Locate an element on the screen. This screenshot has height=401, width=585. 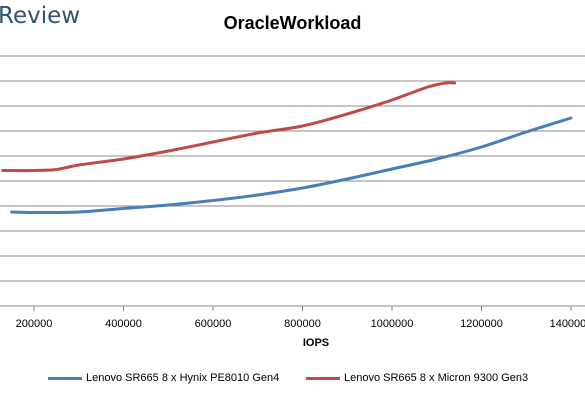
x-tick-label: 200000 is located at coordinates (34, 324).